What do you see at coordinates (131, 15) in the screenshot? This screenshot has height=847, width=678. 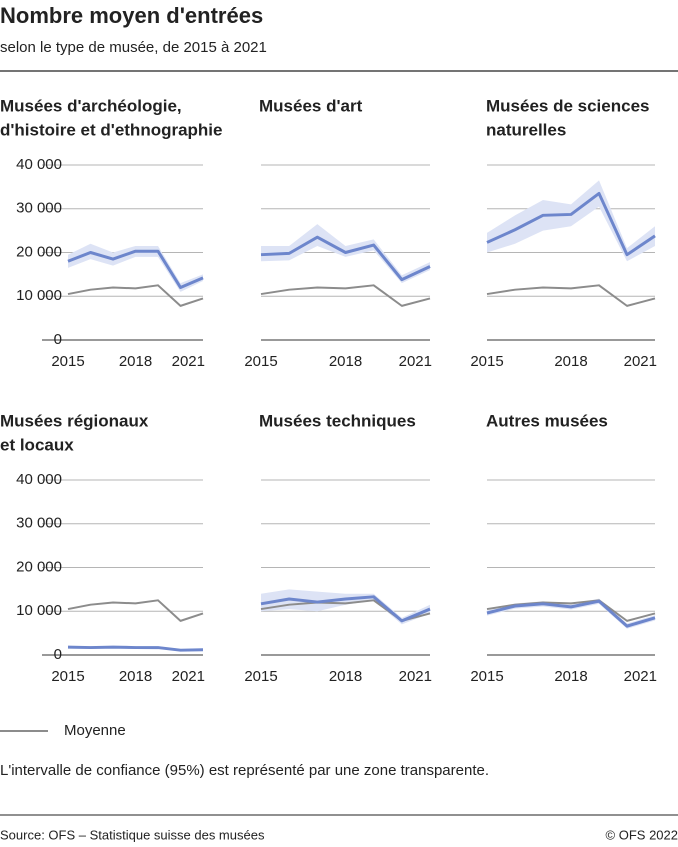 I see `title: Nombre moyen d'entrées` at bounding box center [131, 15].